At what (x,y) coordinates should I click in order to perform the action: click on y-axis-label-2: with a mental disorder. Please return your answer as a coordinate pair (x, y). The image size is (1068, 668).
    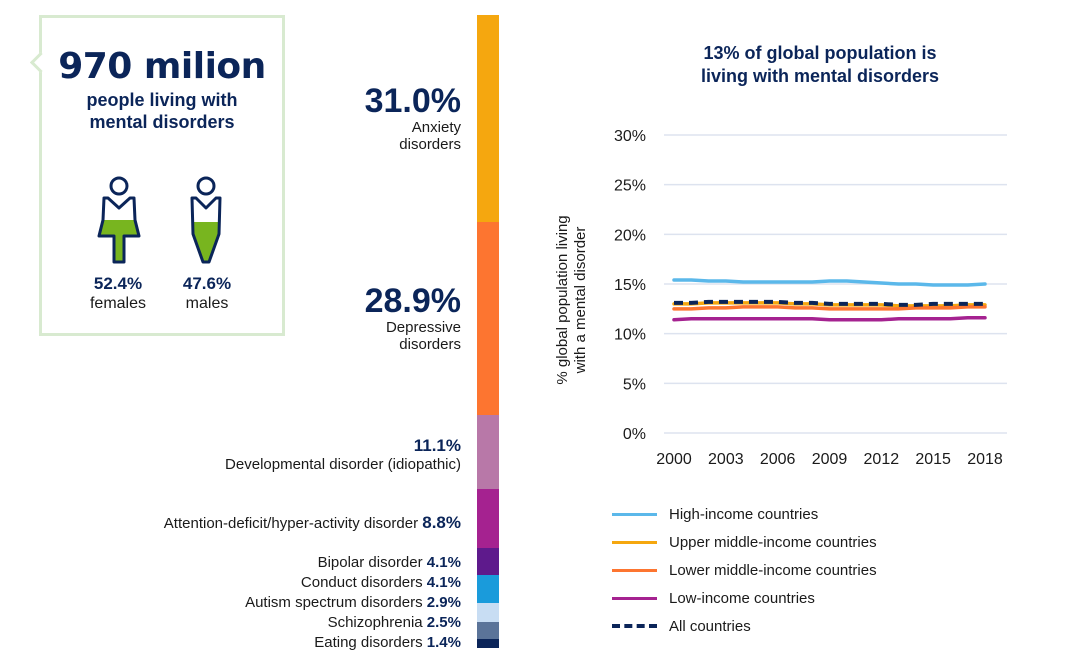
    Looking at the image, I should click on (580, 301).